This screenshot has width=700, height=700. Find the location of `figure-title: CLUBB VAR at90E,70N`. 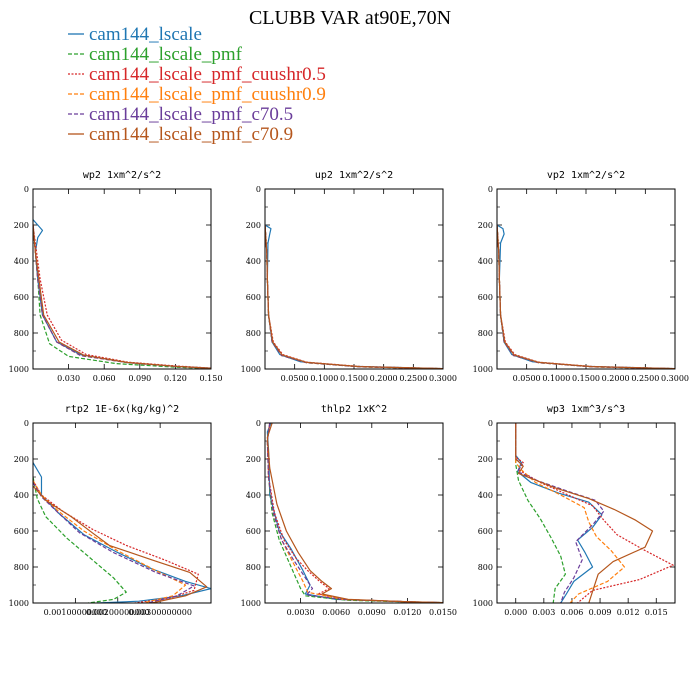

figure-title: CLUBB VAR at90E,70N is located at coordinates (350, 18).